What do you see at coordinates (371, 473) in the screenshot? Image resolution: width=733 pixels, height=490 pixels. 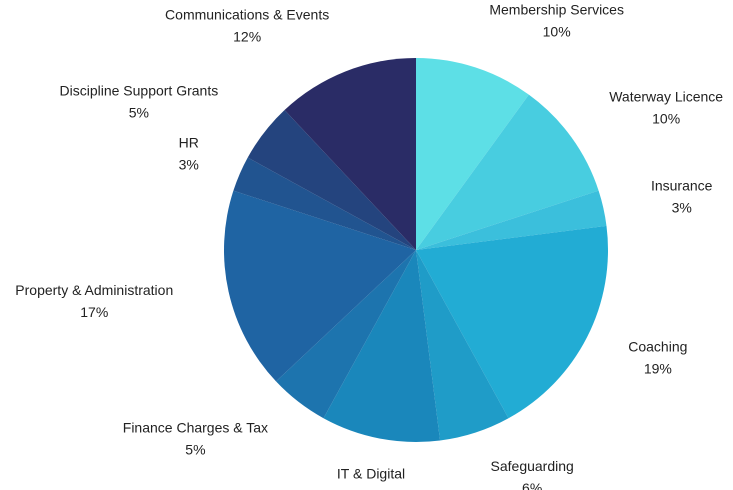 I see `slice-label: IT & Digital` at bounding box center [371, 473].